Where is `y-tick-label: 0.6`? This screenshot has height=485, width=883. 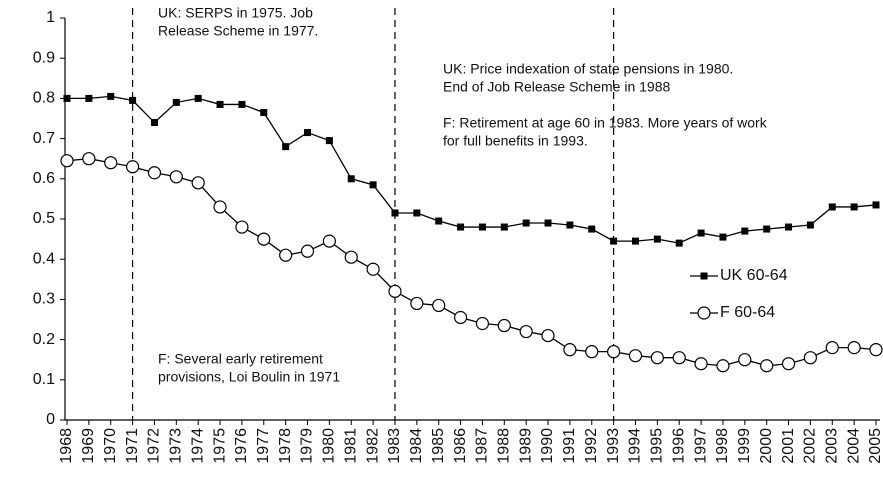
y-tick-label: 0.6 is located at coordinates (44, 178).